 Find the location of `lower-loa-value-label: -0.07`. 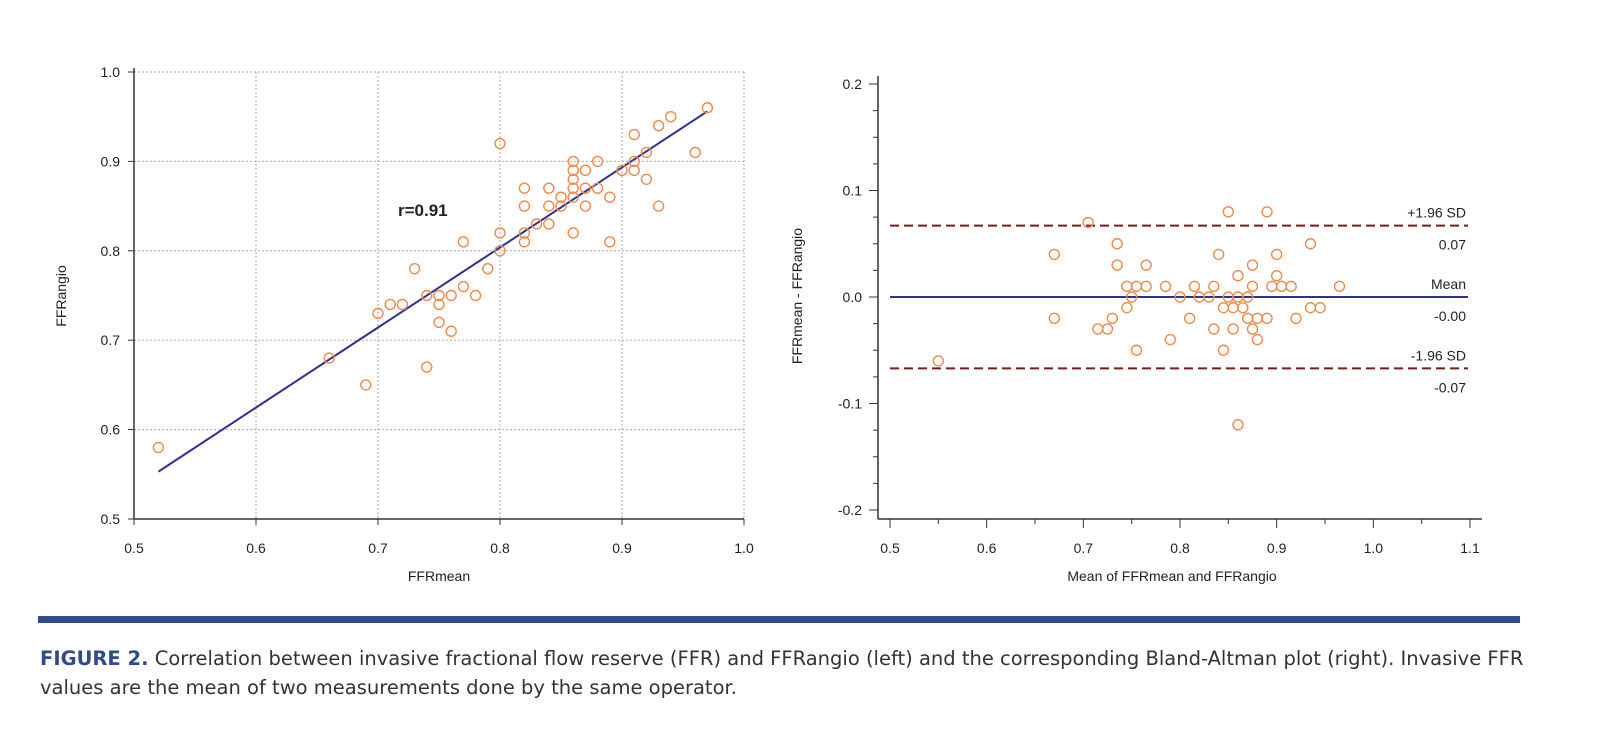

lower-loa-value-label: -0.07 is located at coordinates (1450, 387).